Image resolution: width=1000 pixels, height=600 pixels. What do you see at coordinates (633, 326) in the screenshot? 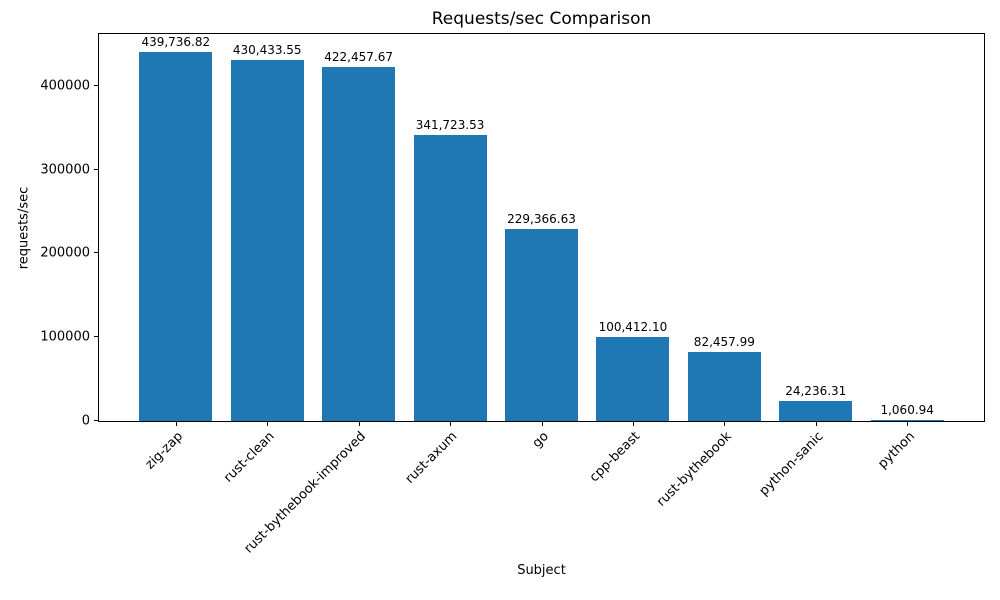
I see `bar-value-label: 100,412.10` at bounding box center [633, 326].